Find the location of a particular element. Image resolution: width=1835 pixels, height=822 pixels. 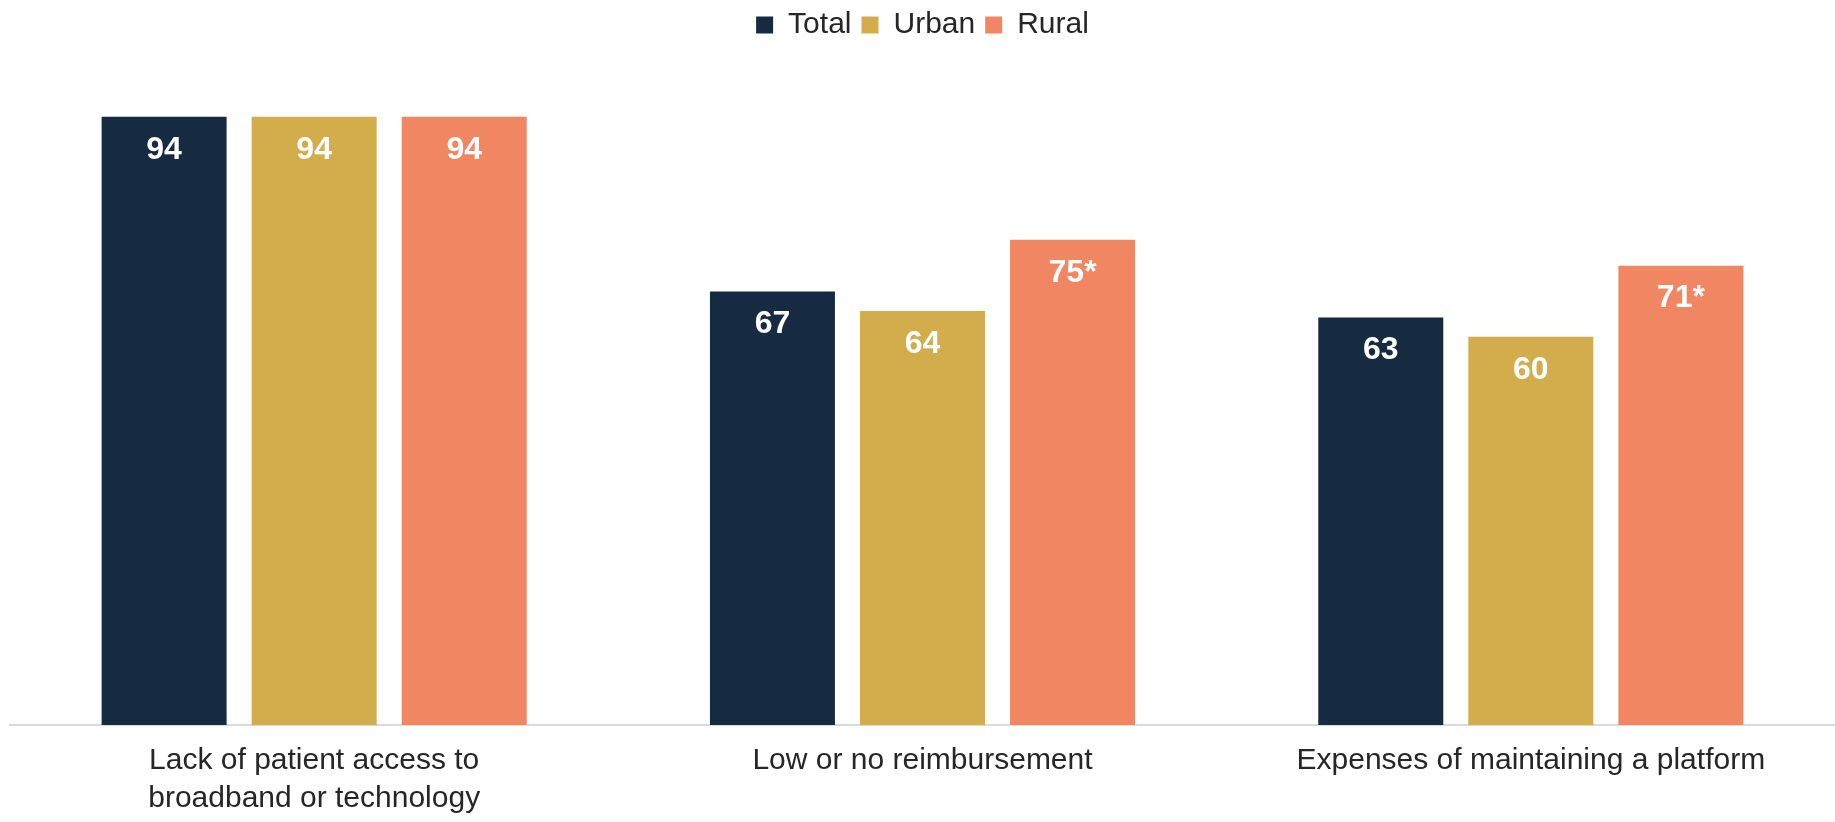

x-tick-label: Lack of patient access to broadband or technology is located at coordinates (314, 777).